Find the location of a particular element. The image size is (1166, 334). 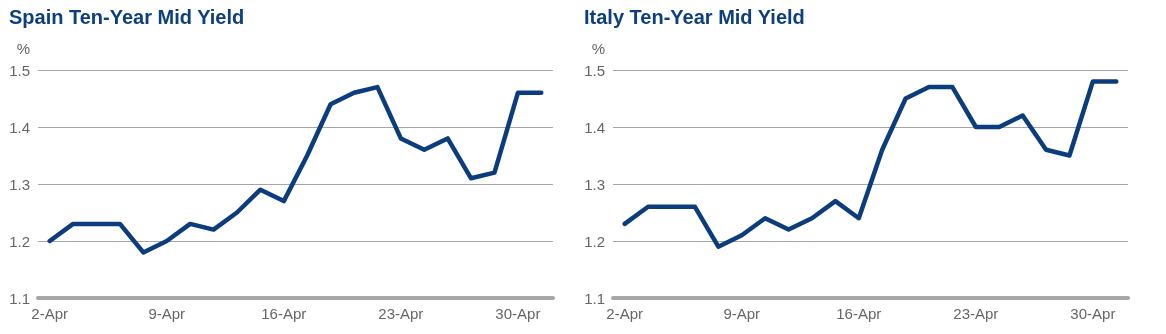

chart-title: Italy Ten-Year Mid Yield is located at coordinates (694, 17).